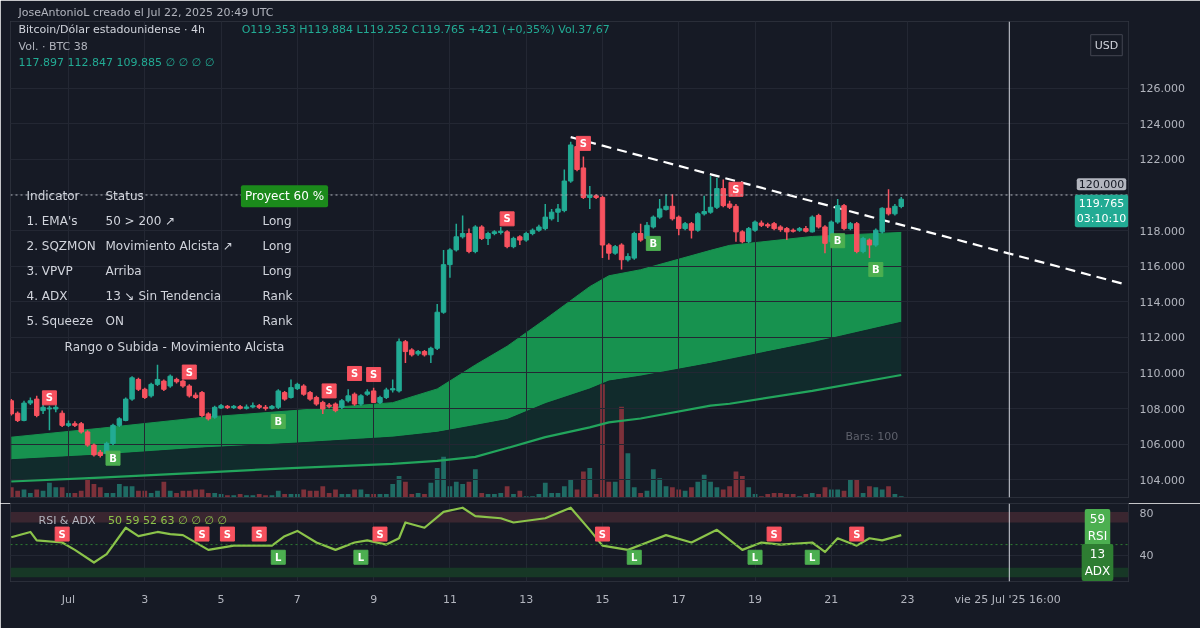  What do you see at coordinates (1162, 409) in the screenshot?
I see `y-tick-label: 108.000` at bounding box center [1162, 409].